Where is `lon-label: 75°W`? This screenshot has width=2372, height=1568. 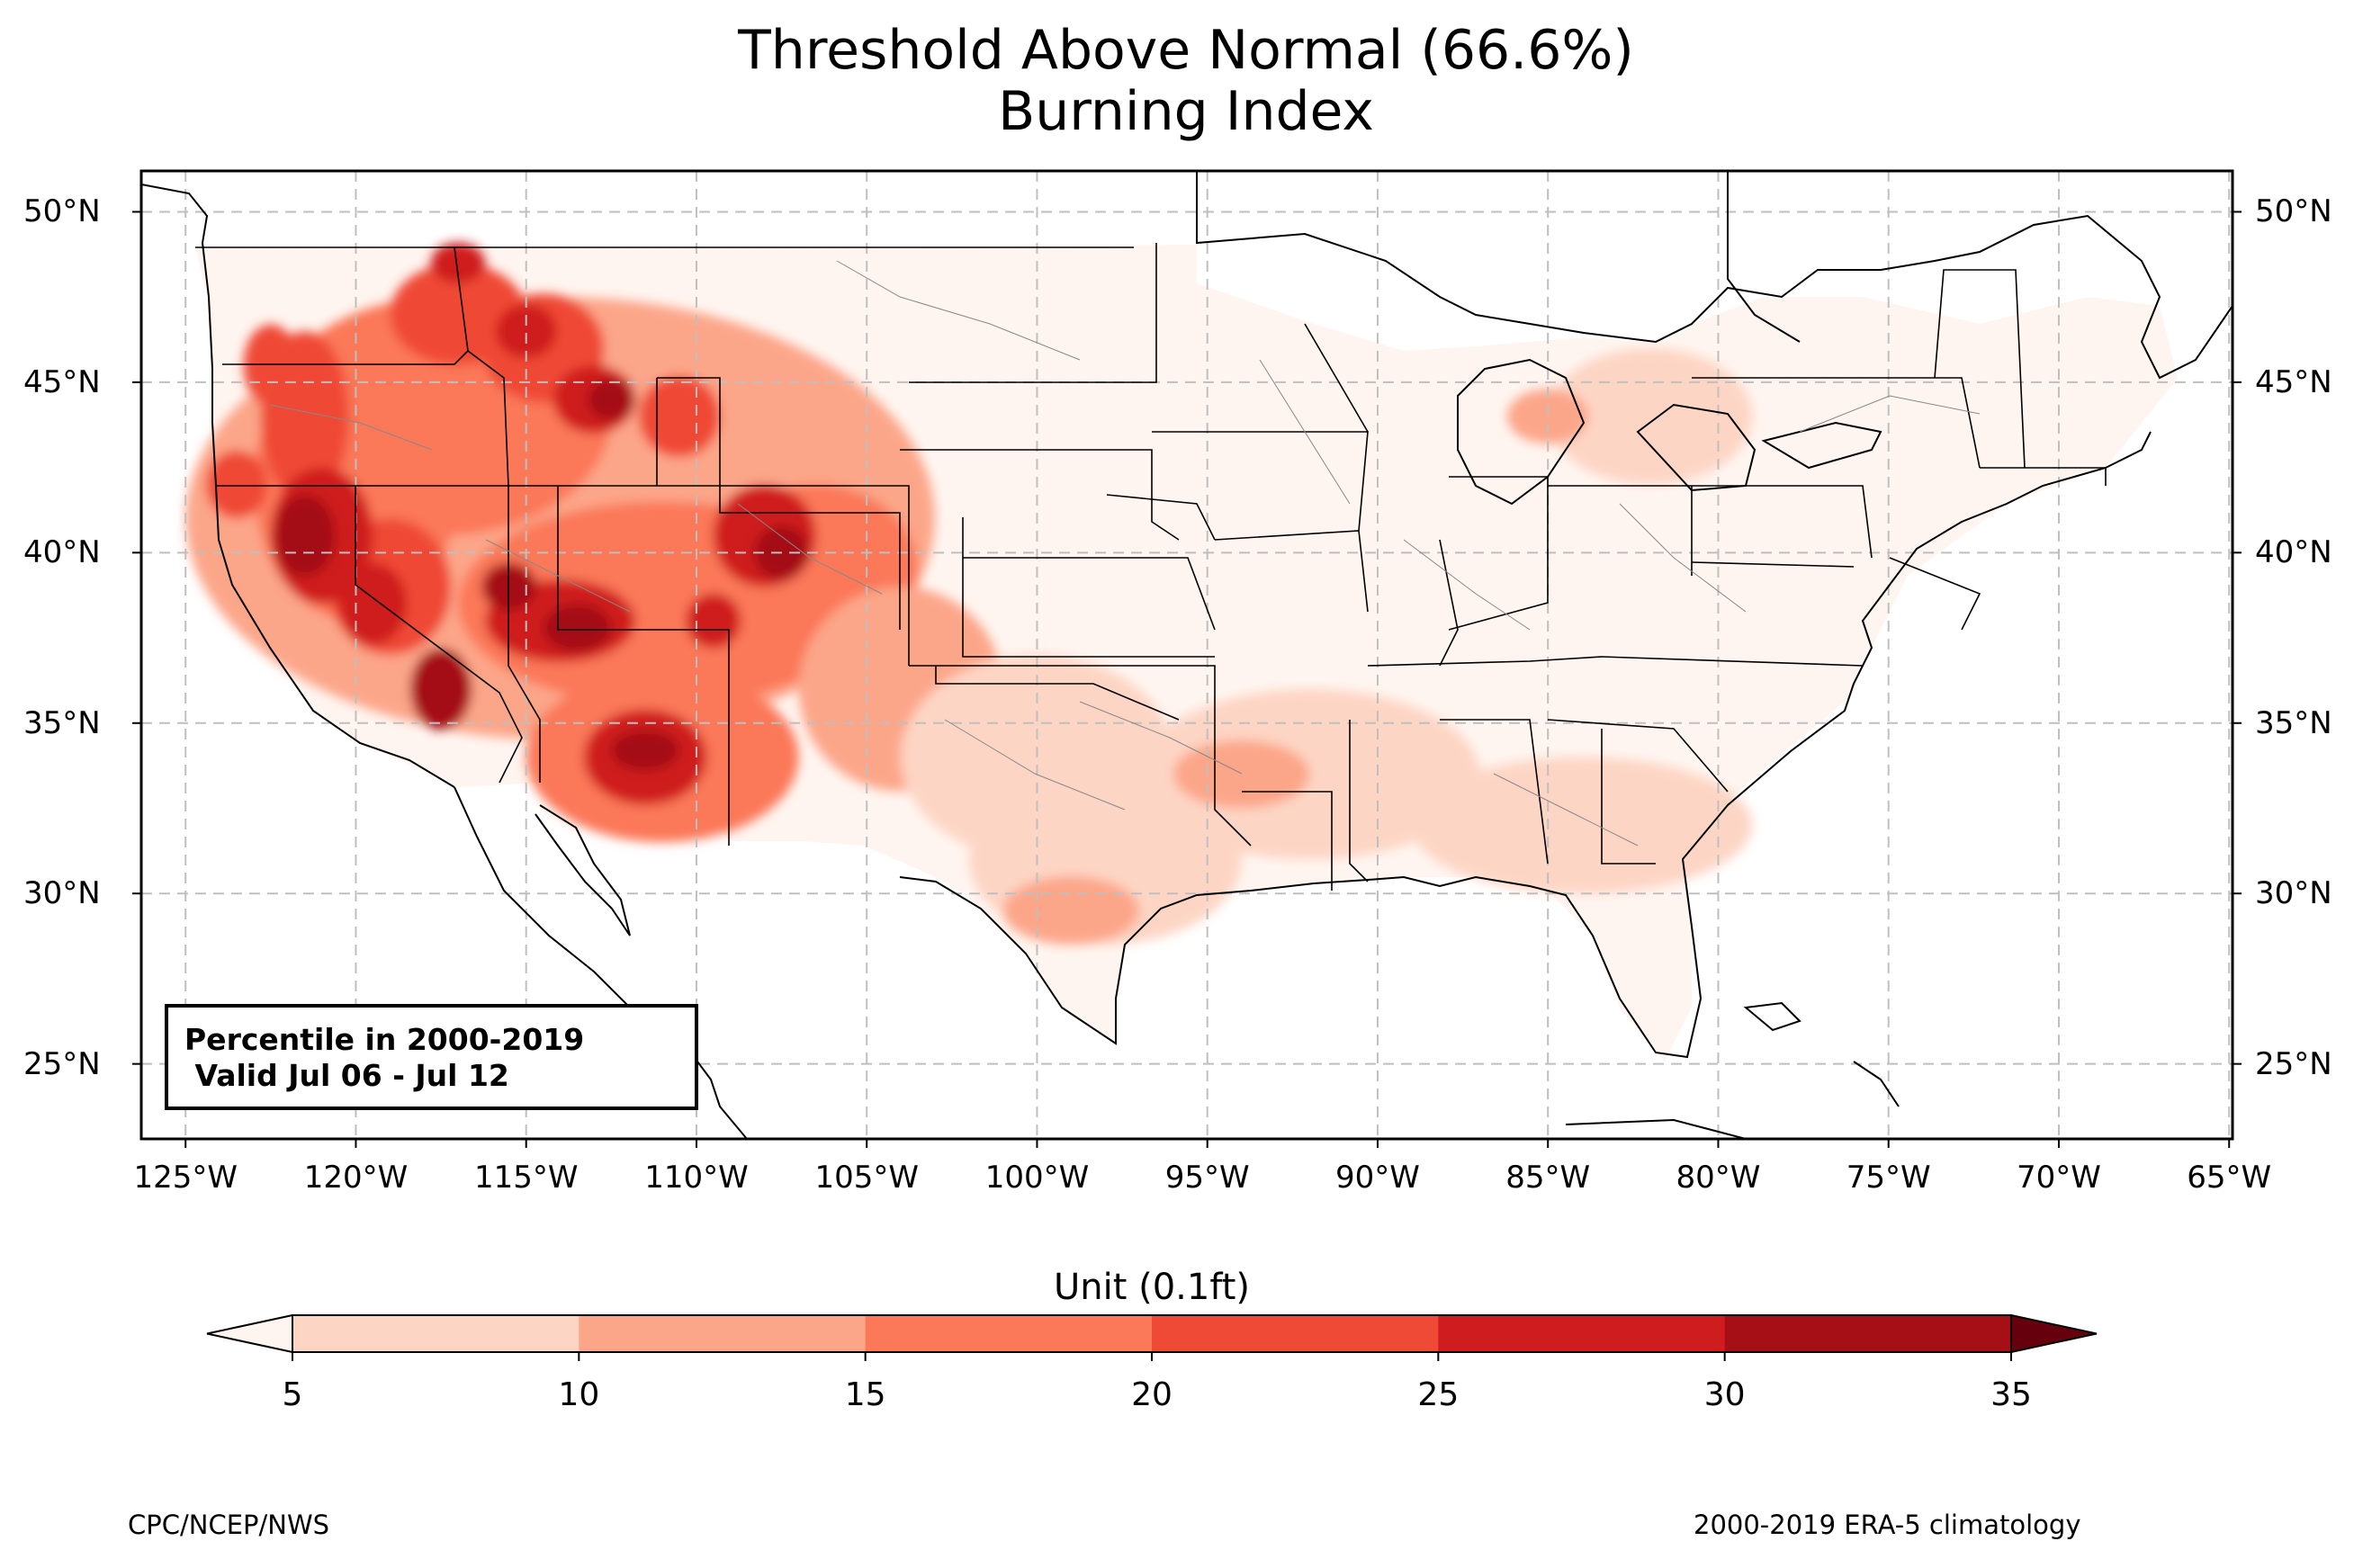 lon-label: 75°W is located at coordinates (1889, 1178).